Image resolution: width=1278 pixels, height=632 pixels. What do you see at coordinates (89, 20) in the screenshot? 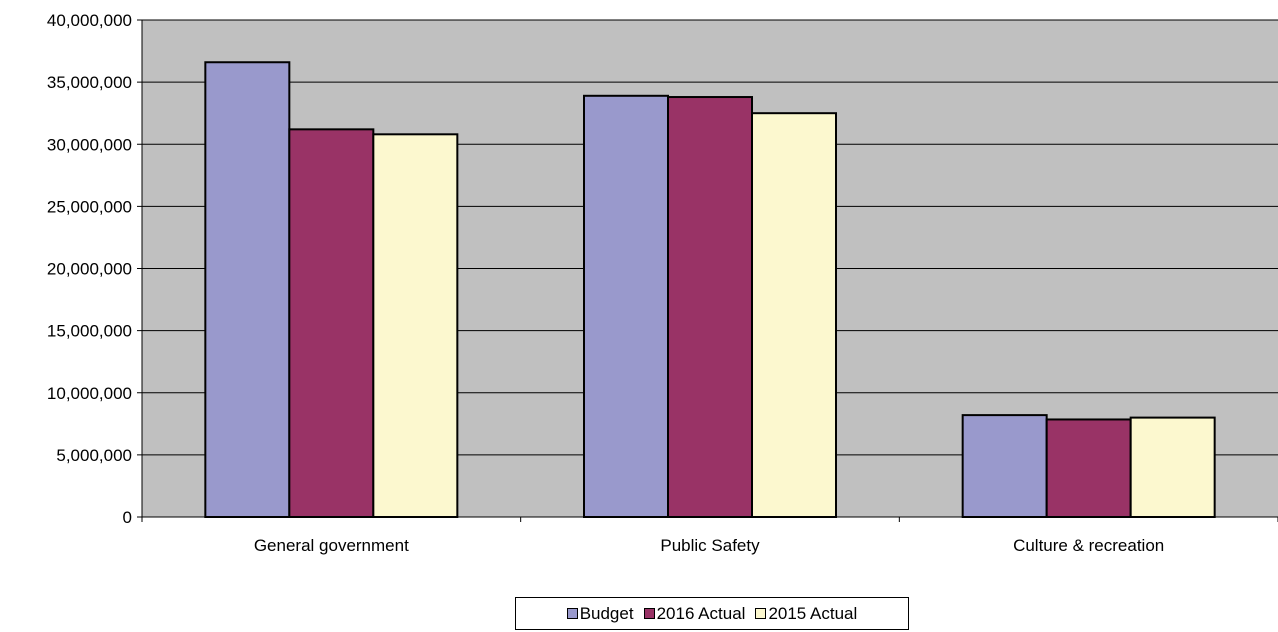
I see `y-tick-label: 40,000,000` at bounding box center [89, 20].